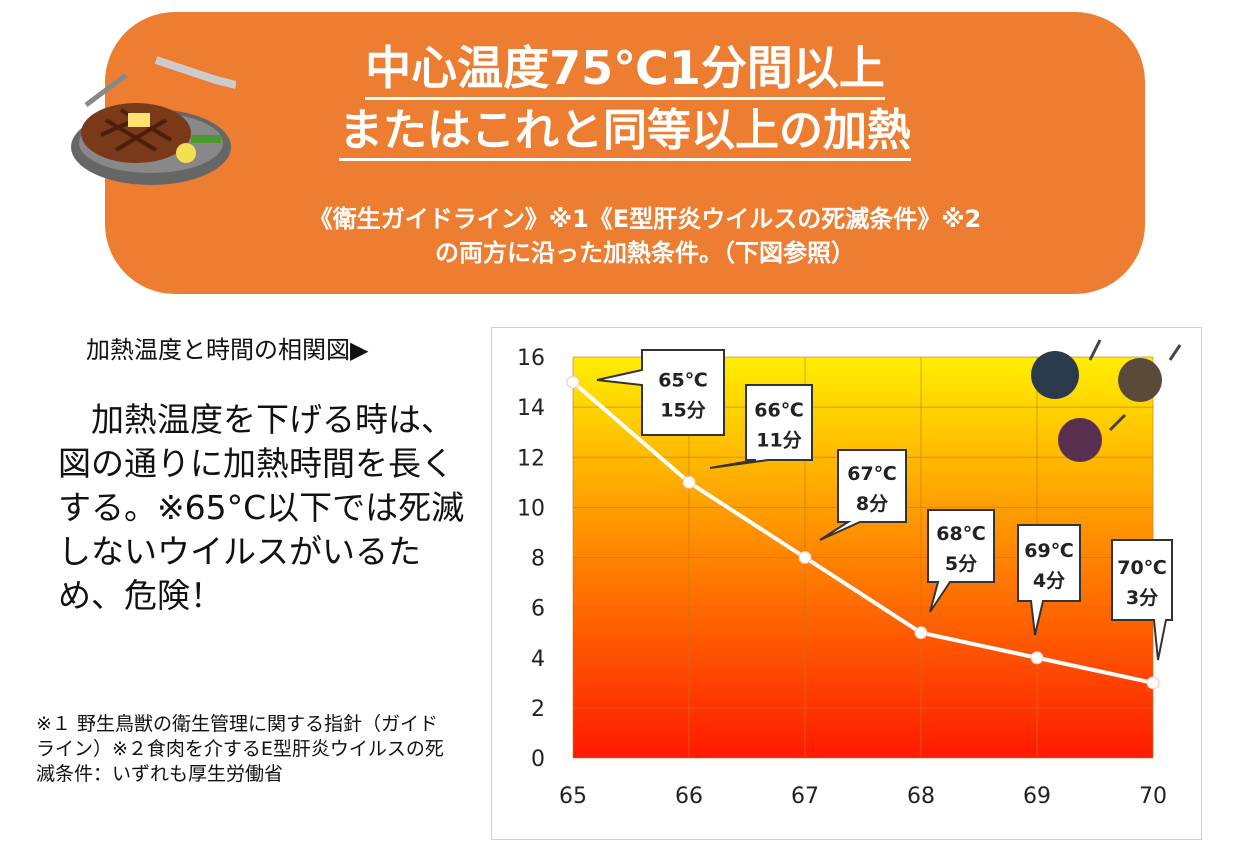  I want to click on y-tick-label: 14, so click(531, 408).